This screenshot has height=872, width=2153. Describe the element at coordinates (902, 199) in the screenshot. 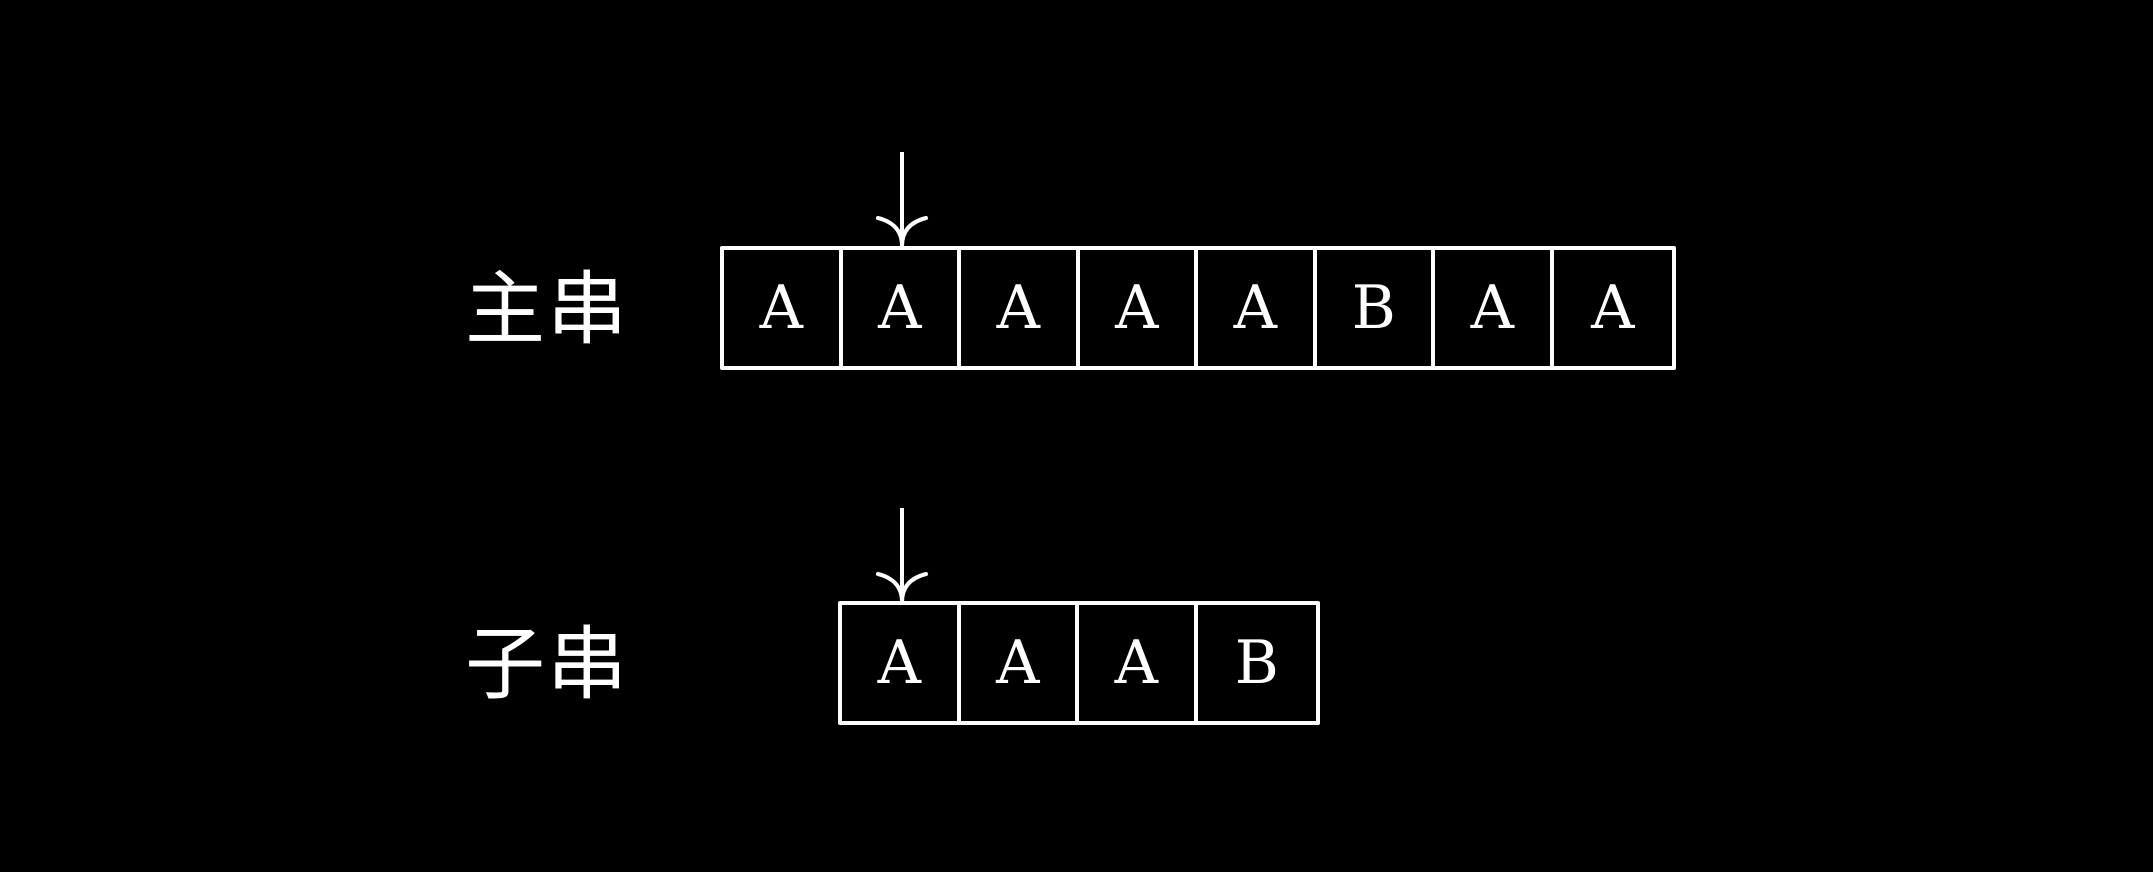

I see `main-pointer-arrow-icon` at that location.